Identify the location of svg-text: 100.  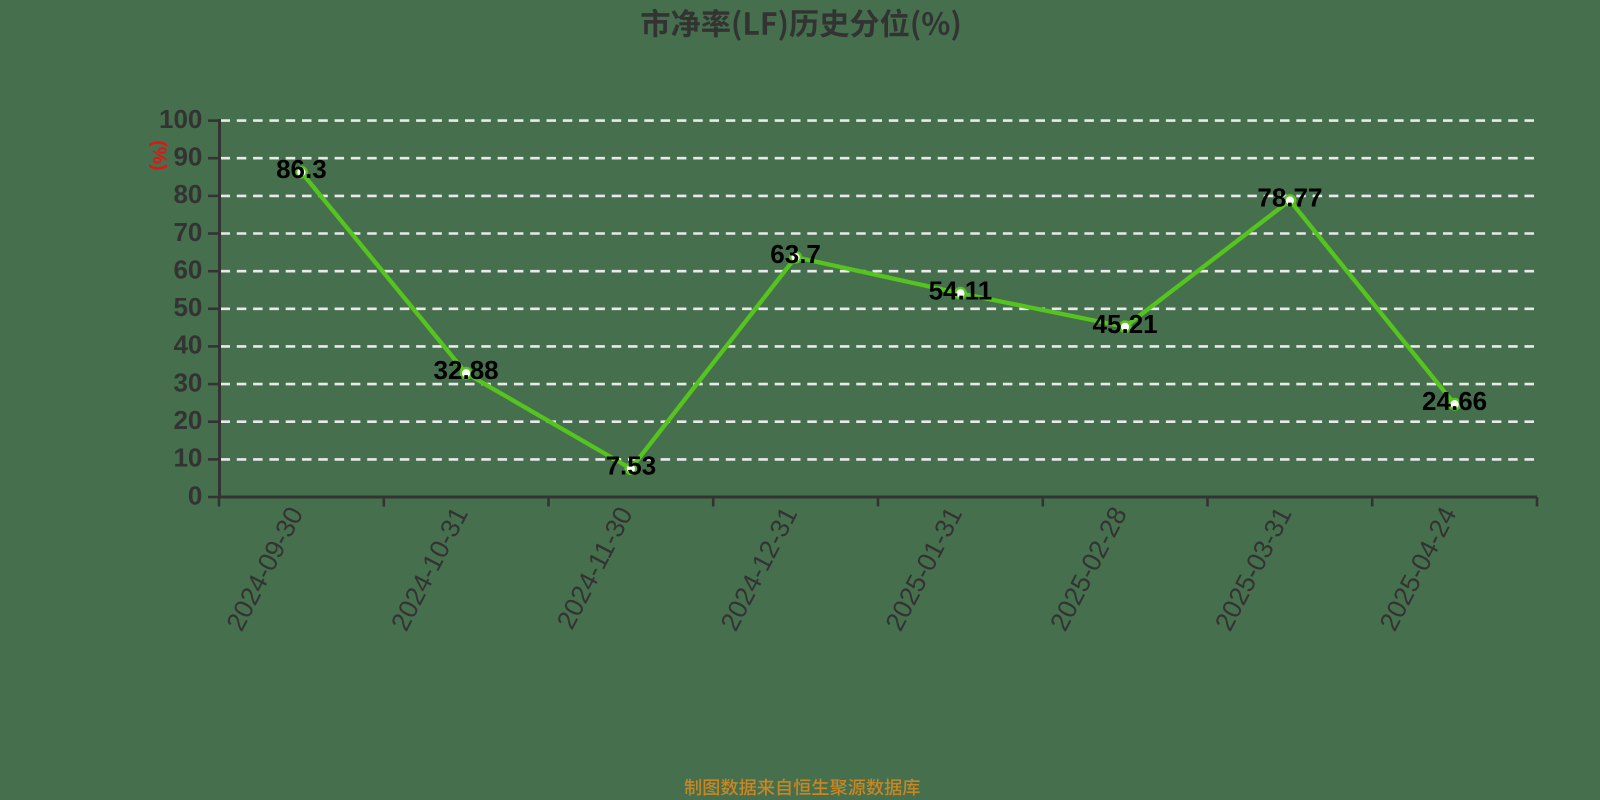
(180, 119).